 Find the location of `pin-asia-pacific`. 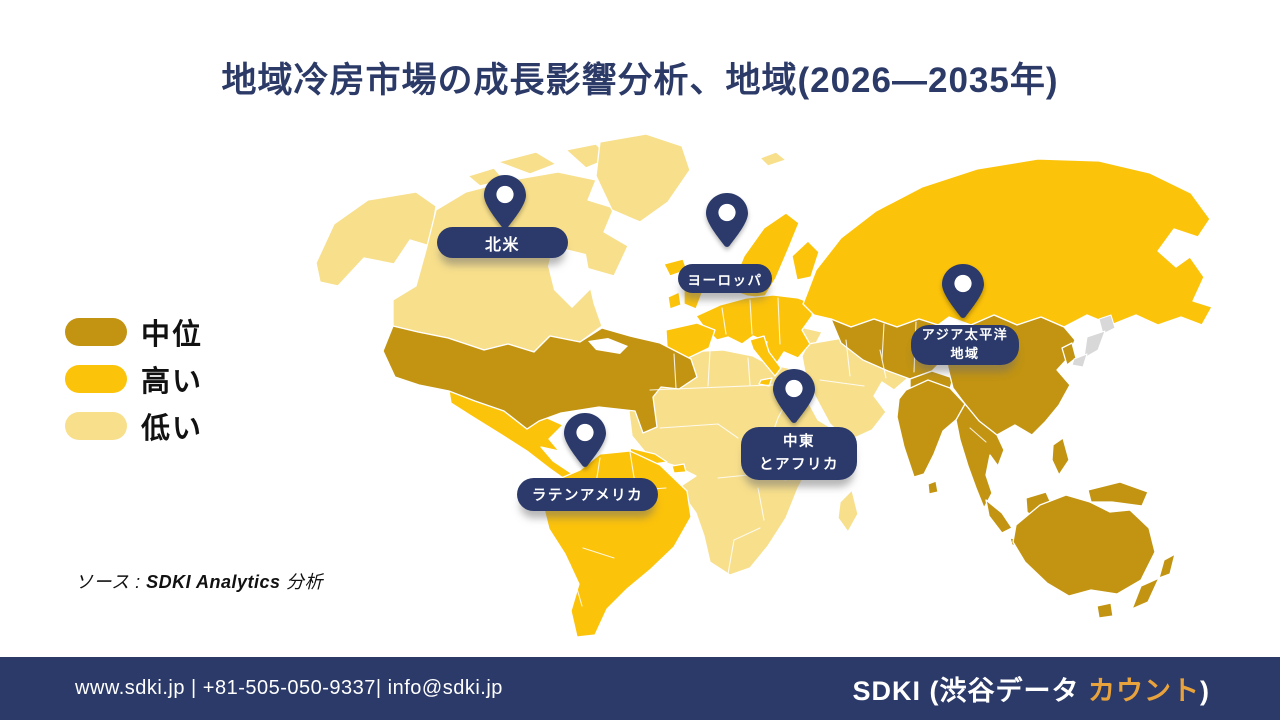

pin-asia-pacific is located at coordinates (963, 291).